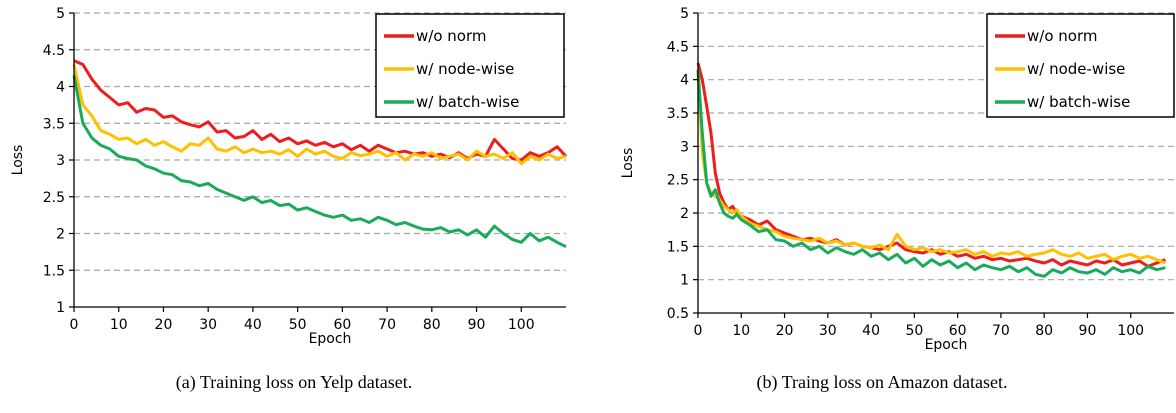  Describe the element at coordinates (678, 314) in the screenshot. I see `y-tick-label: 0.5` at that location.